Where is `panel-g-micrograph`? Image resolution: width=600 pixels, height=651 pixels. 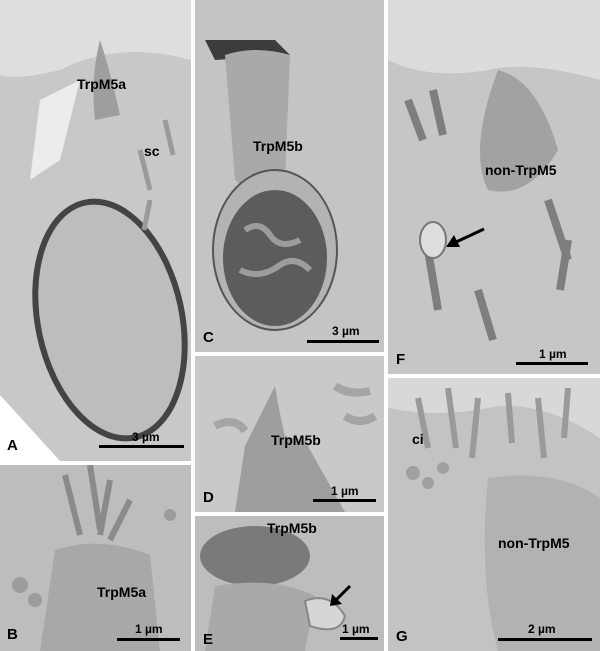
panel-g-micrograph is located at coordinates (494, 514).